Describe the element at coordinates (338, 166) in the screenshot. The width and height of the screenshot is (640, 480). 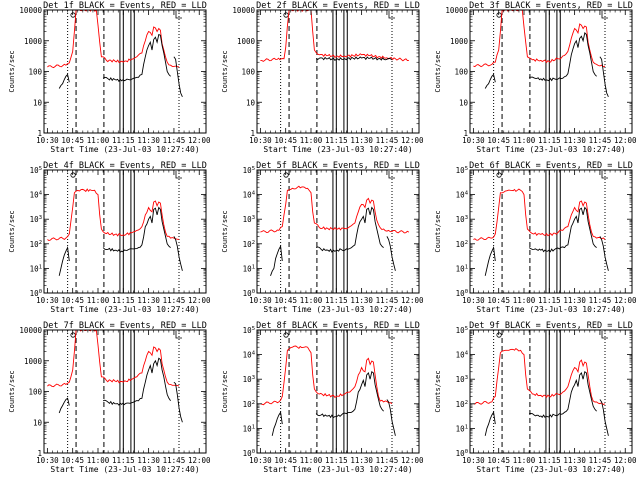
I see `chart-title: Det 5f BLACK = Events, RED = LLD` at that location.